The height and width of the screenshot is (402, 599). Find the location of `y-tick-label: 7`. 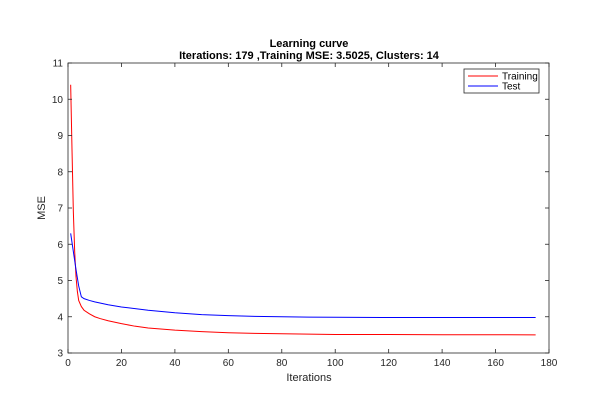

y-tick-label: 7 is located at coordinates (60, 209).